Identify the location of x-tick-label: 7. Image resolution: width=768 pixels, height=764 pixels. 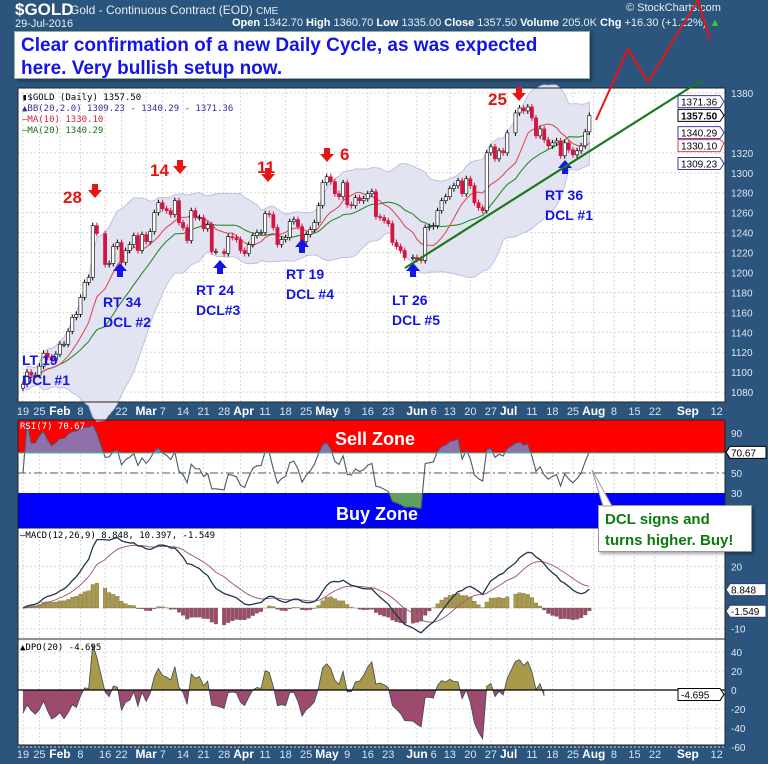
(163, 755).